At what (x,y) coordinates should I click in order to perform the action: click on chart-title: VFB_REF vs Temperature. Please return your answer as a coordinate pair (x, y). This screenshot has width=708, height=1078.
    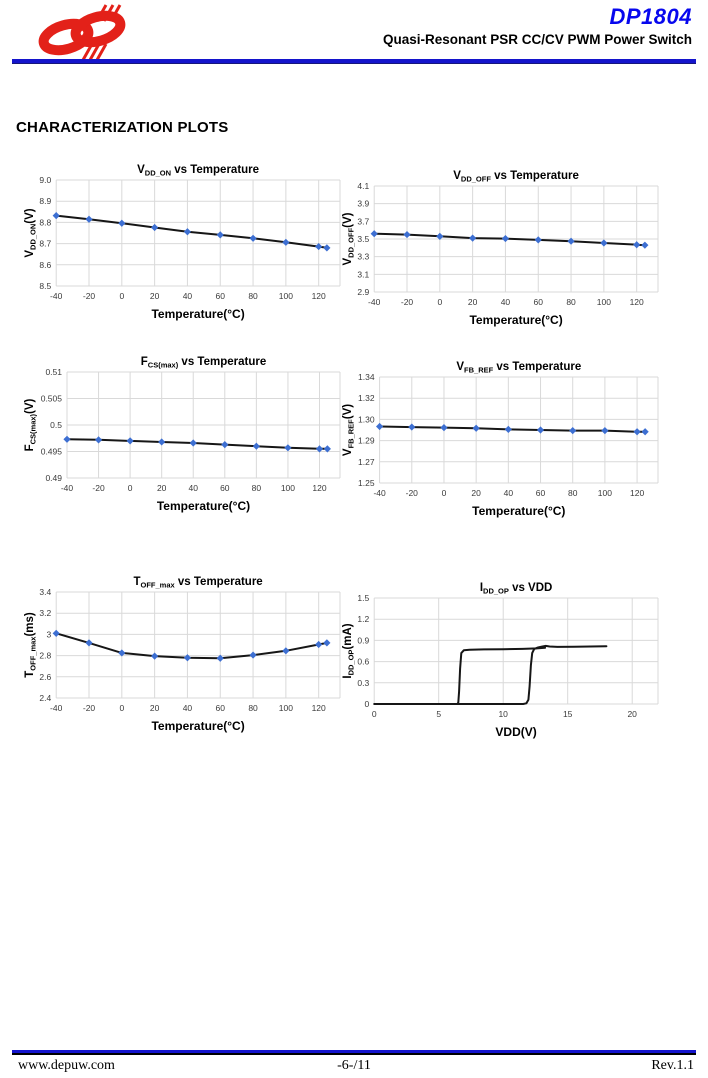
    Looking at the image, I should click on (518, 368).